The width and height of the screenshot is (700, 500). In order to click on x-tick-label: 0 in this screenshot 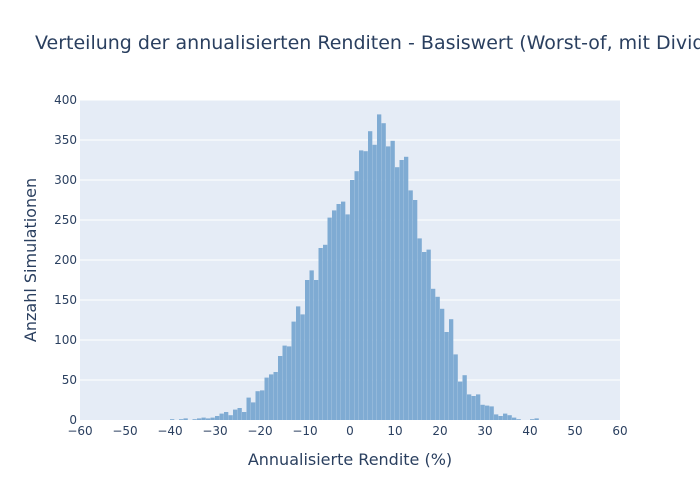, I will do `click(350, 431)`.